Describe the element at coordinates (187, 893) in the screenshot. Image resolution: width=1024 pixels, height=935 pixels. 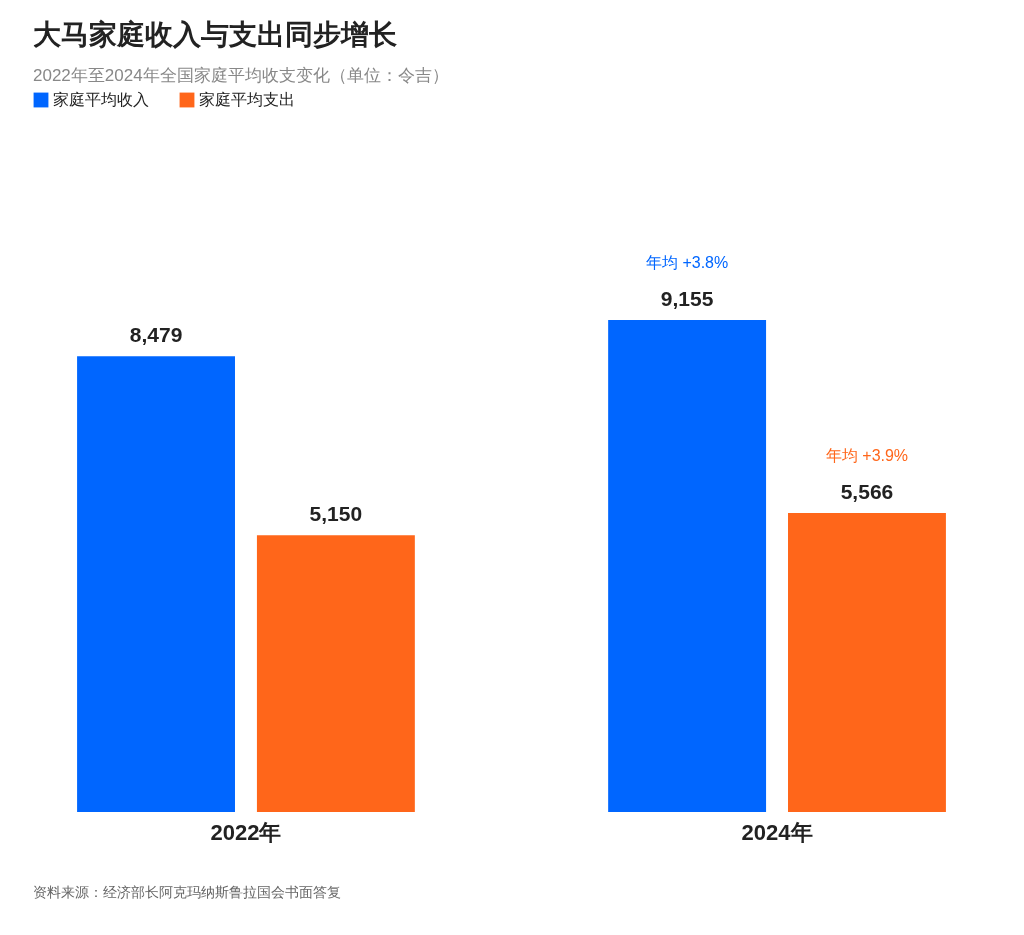
I see `text: 资料来源：经济部长阿克玛纳斯鲁拉国会书面答复` at that location.